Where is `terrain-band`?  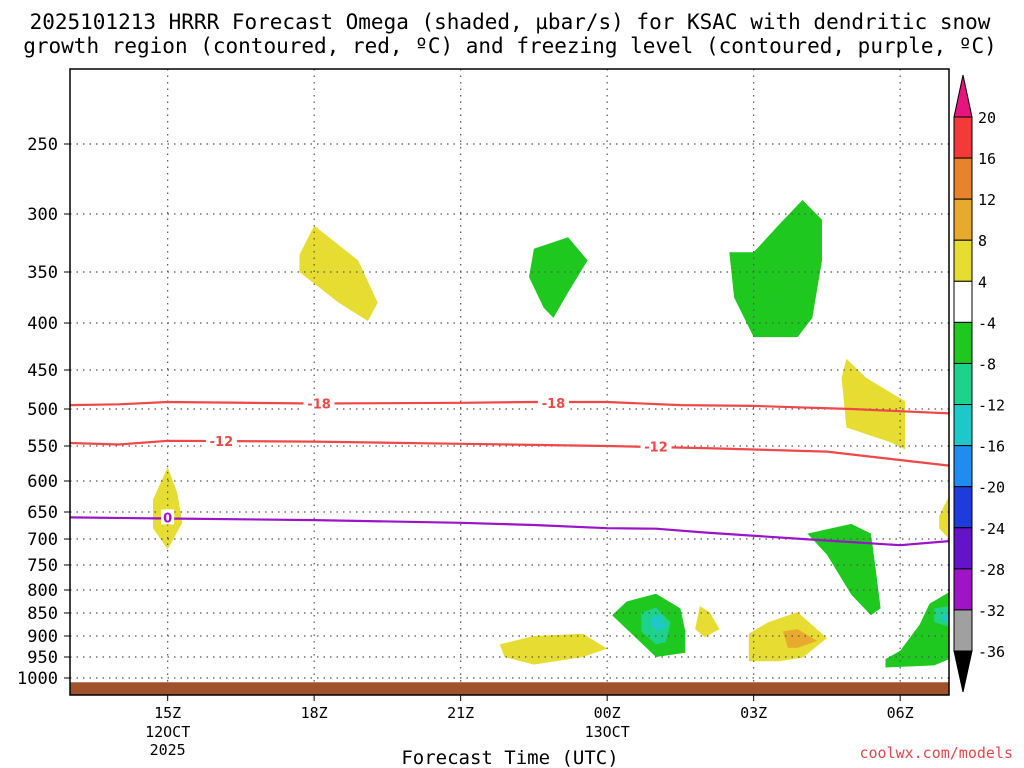 terrain-band is located at coordinates (509, 688).